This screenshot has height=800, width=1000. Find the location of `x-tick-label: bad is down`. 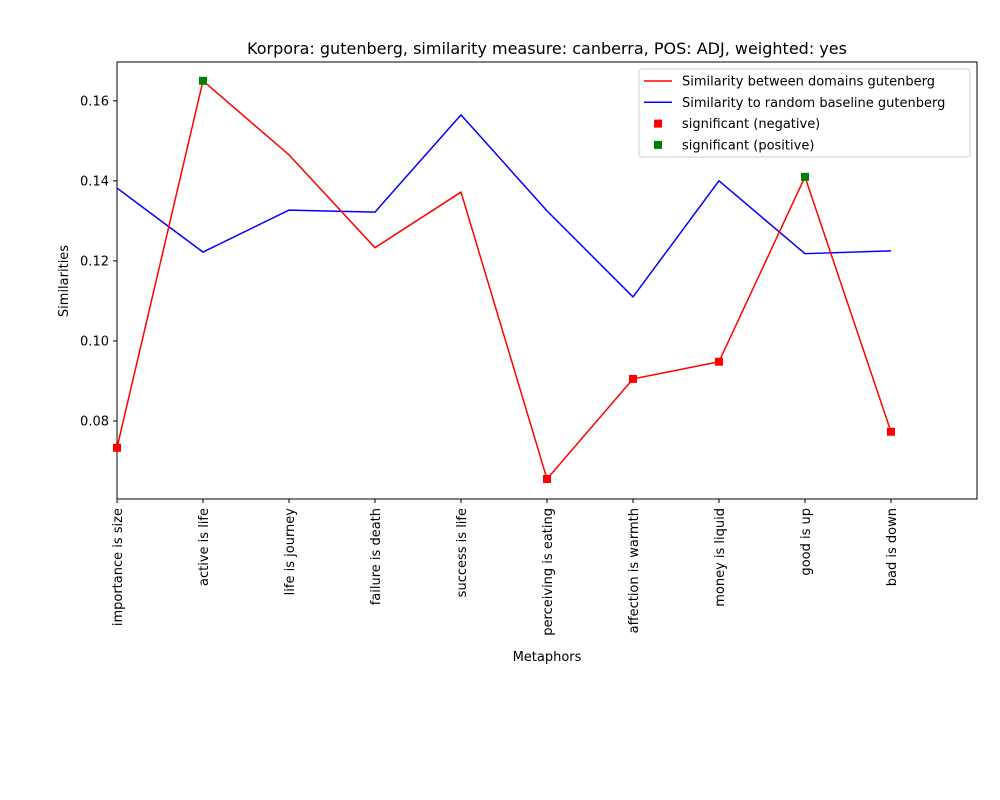

x-tick-label: bad is down is located at coordinates (892, 547).